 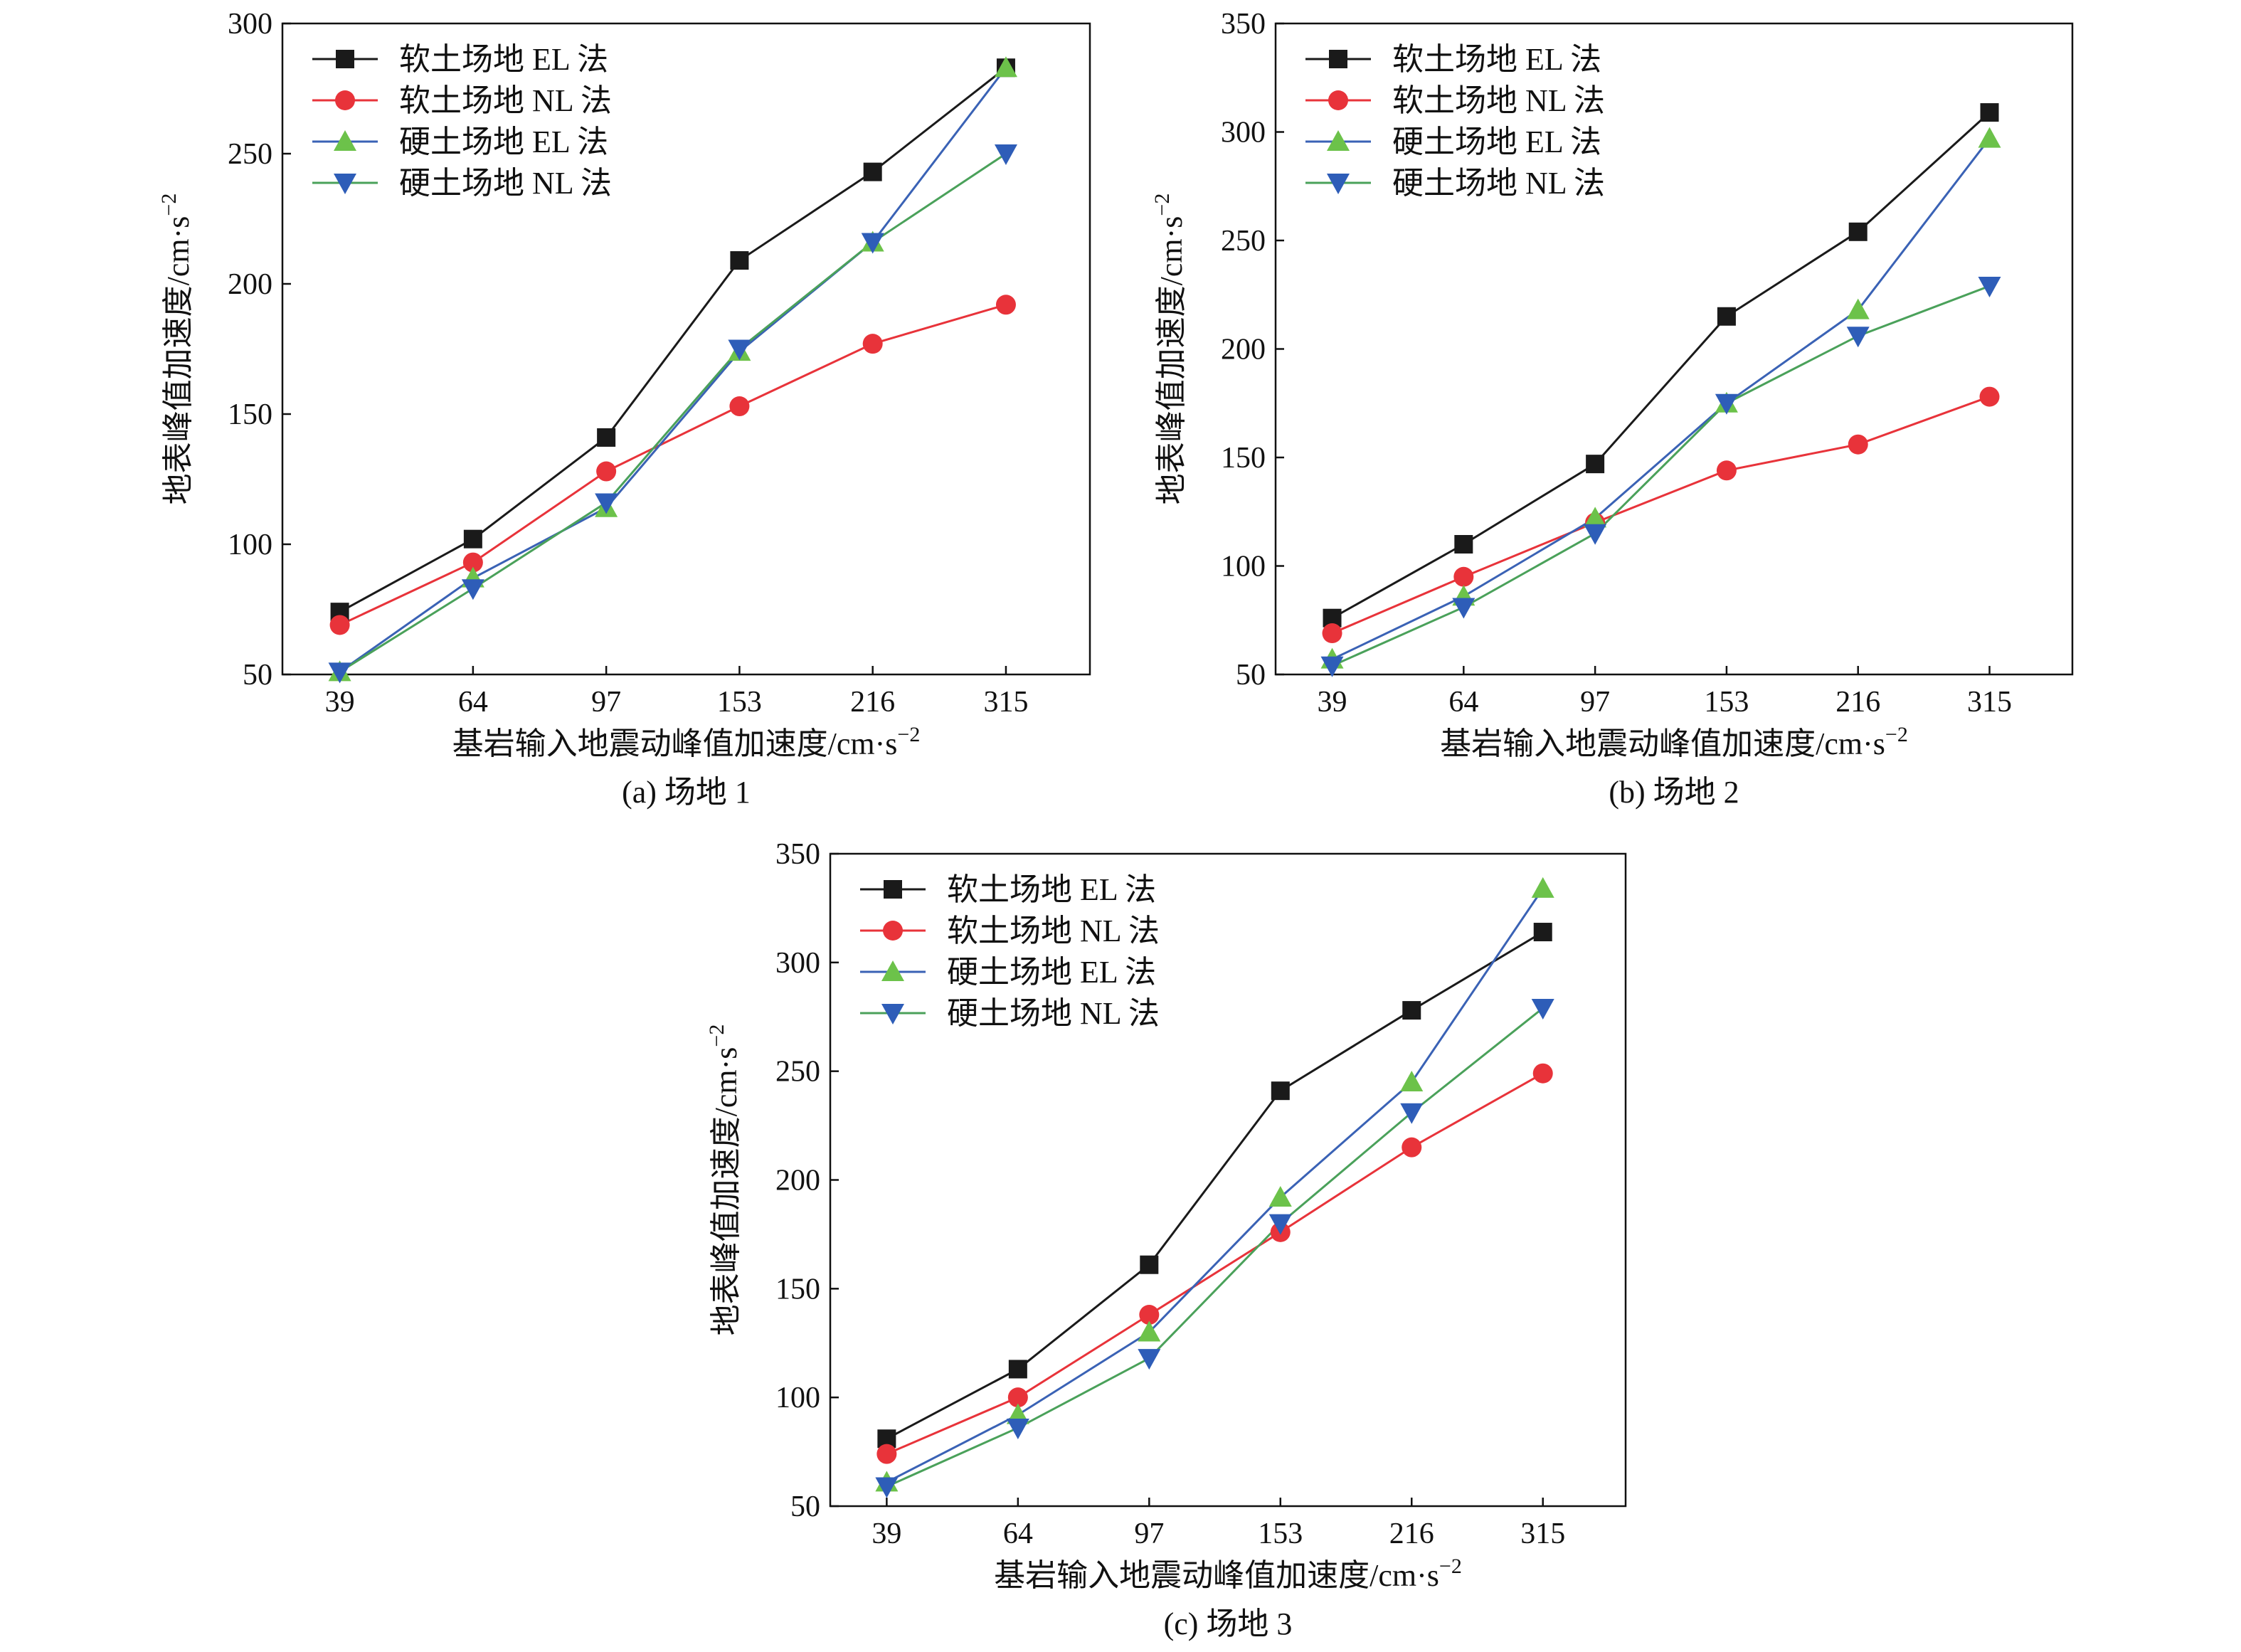 What do you see at coordinates (178, 360) in the screenshot?
I see `y-axis-title-text: 地表峰值加速度/cm·s` at bounding box center [178, 360].